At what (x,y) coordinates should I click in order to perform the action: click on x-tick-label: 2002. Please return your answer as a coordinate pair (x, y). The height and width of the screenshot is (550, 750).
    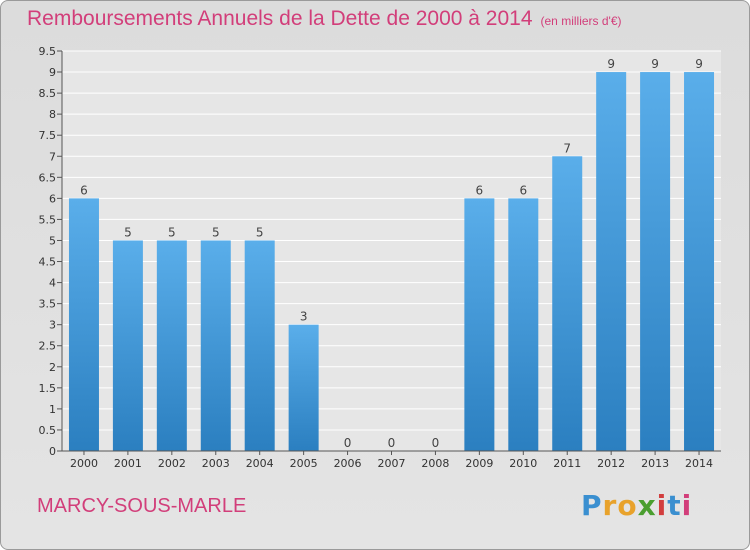
    Looking at the image, I should click on (172, 463).